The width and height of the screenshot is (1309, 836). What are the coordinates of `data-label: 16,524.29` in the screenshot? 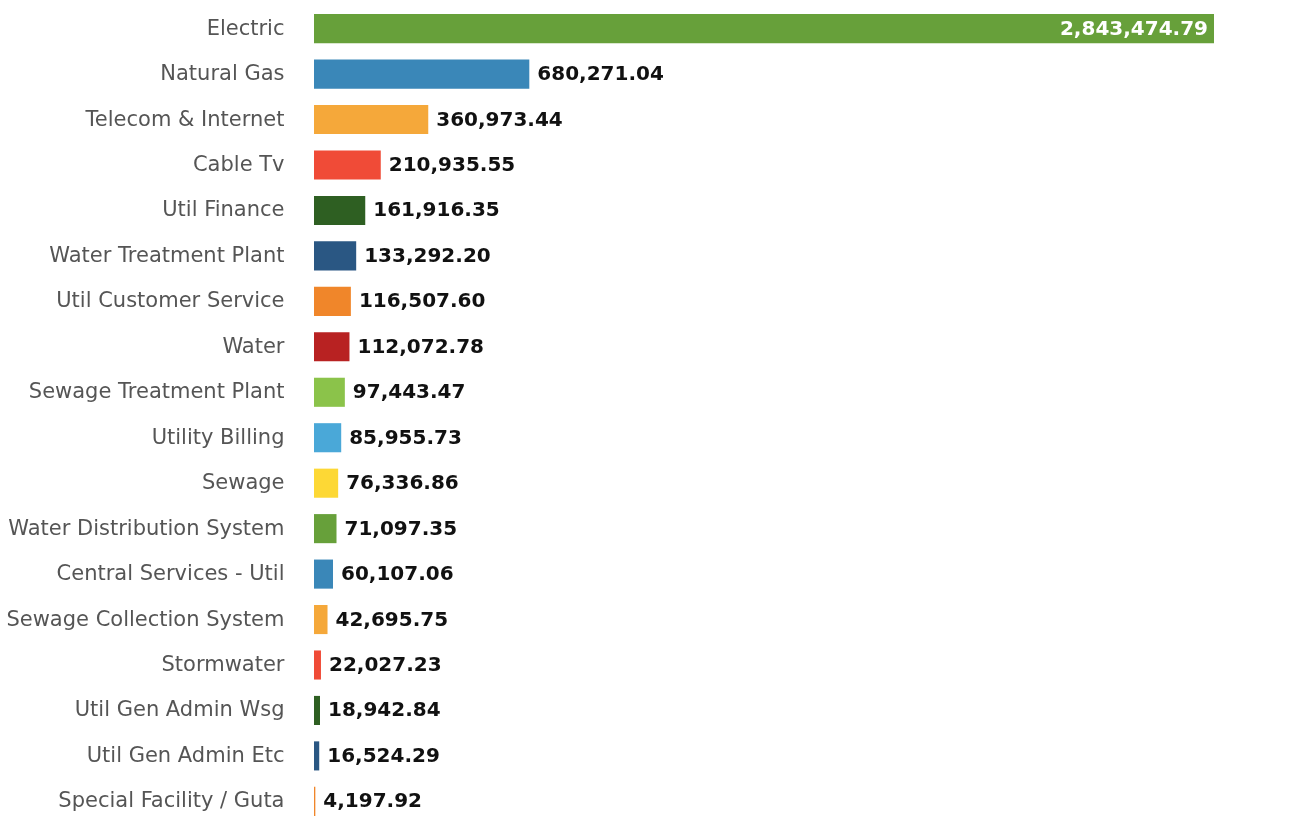 It's located at (383, 754).